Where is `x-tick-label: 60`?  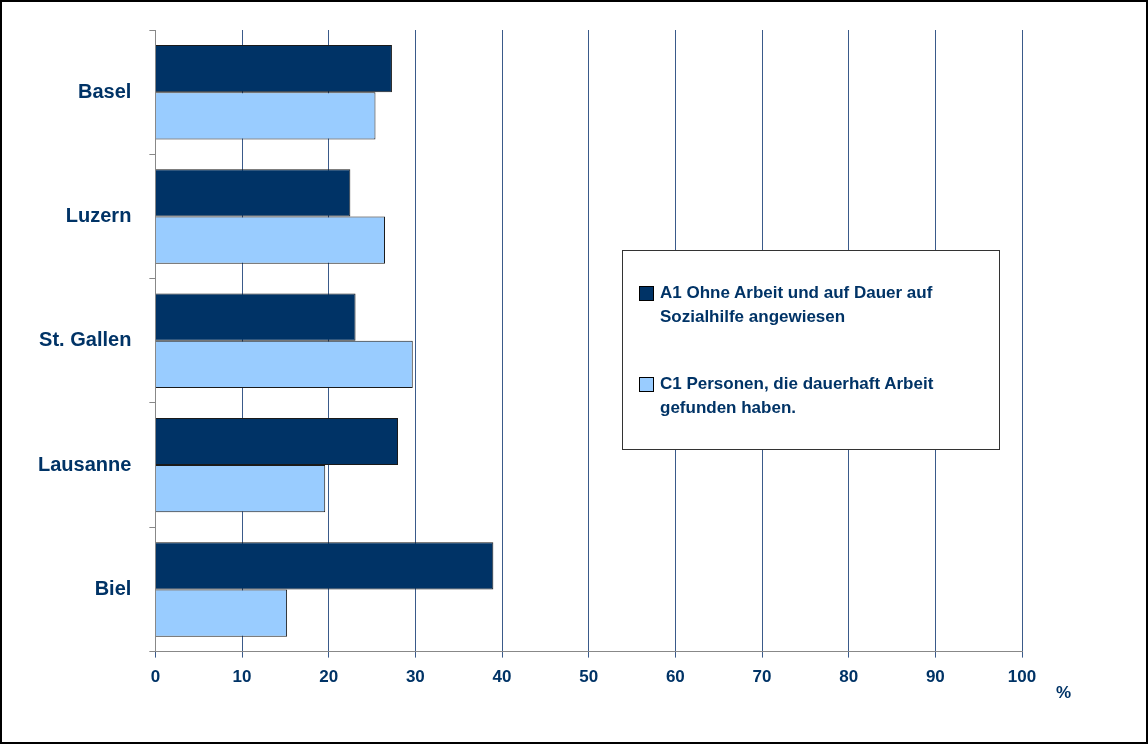
x-tick-label: 60 is located at coordinates (675, 677).